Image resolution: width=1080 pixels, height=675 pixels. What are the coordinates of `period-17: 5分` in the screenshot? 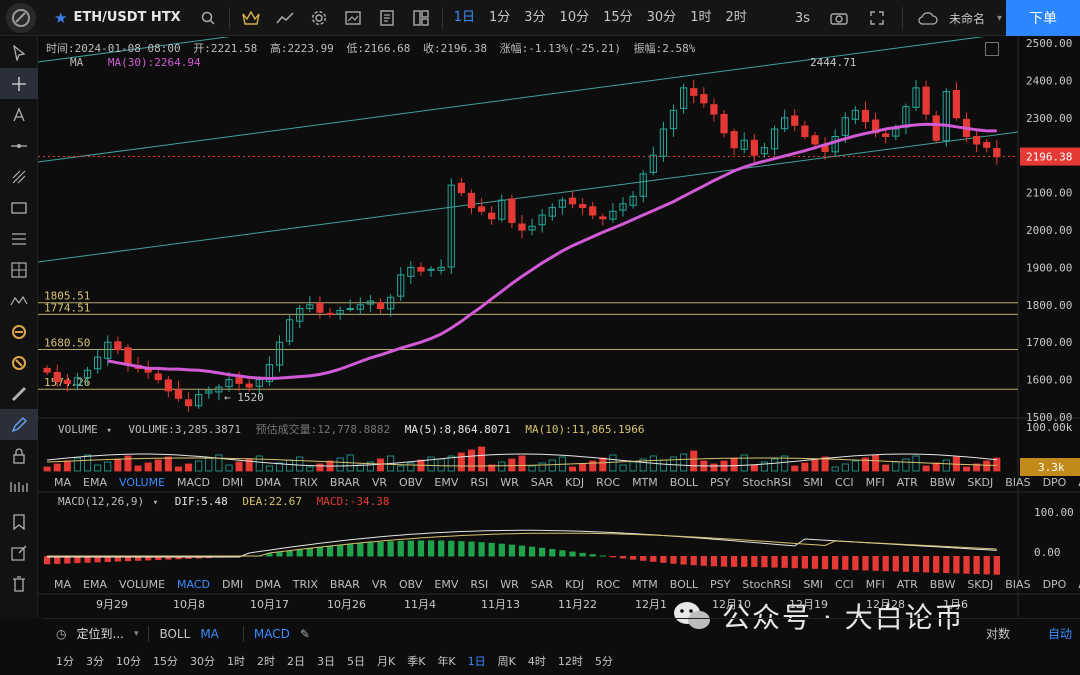 It's located at (603, 661).